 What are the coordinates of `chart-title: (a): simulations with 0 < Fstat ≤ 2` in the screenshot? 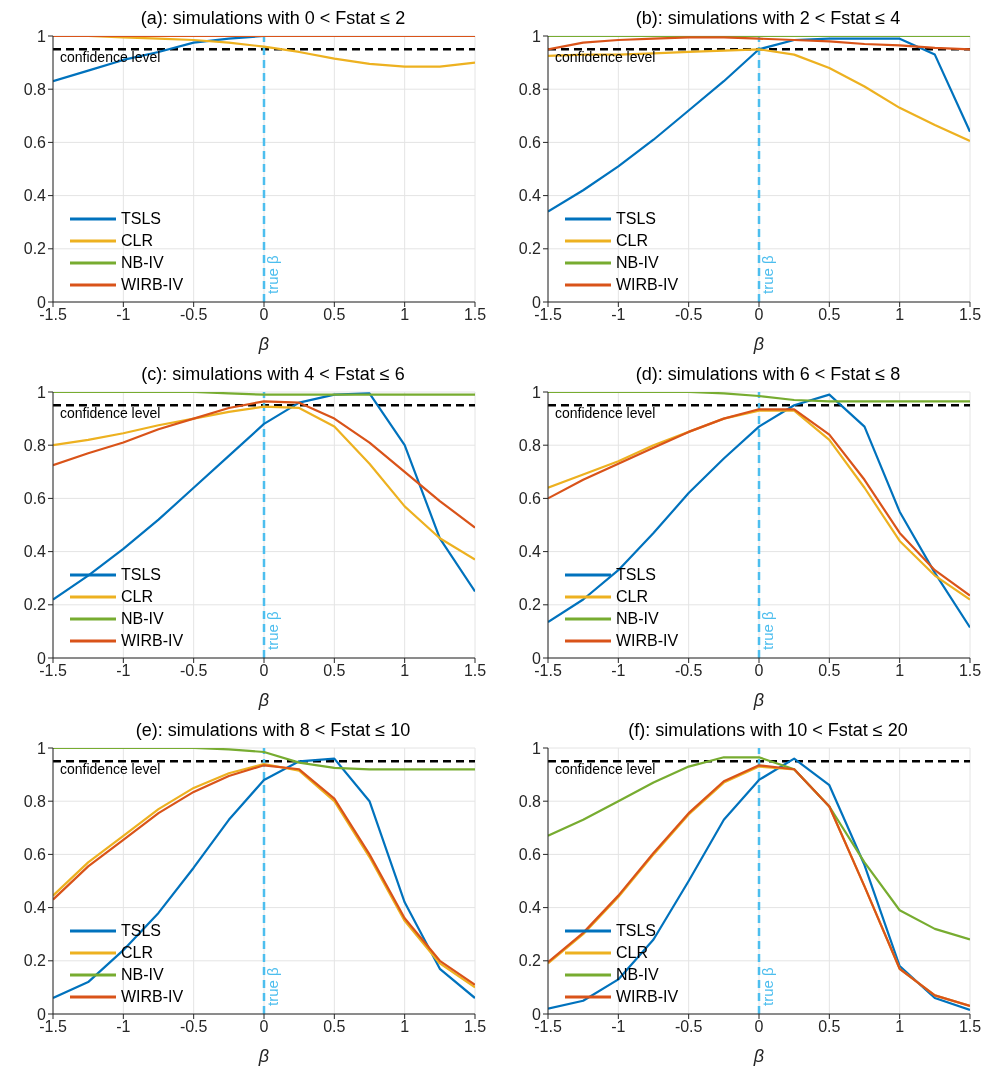 It's located at (273, 18).